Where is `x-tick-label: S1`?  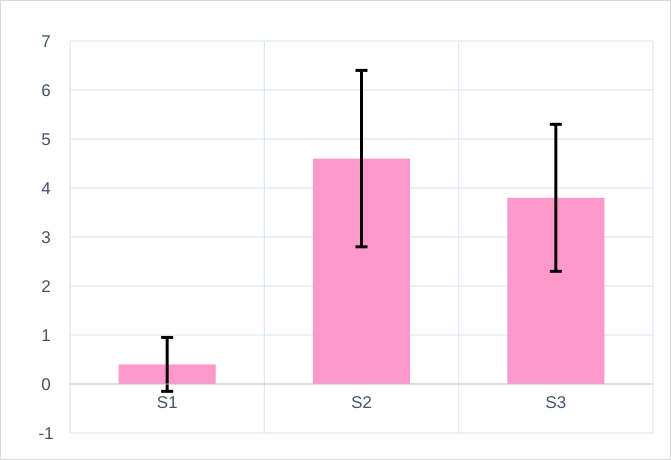 x-tick-label: S1 is located at coordinates (167, 402).